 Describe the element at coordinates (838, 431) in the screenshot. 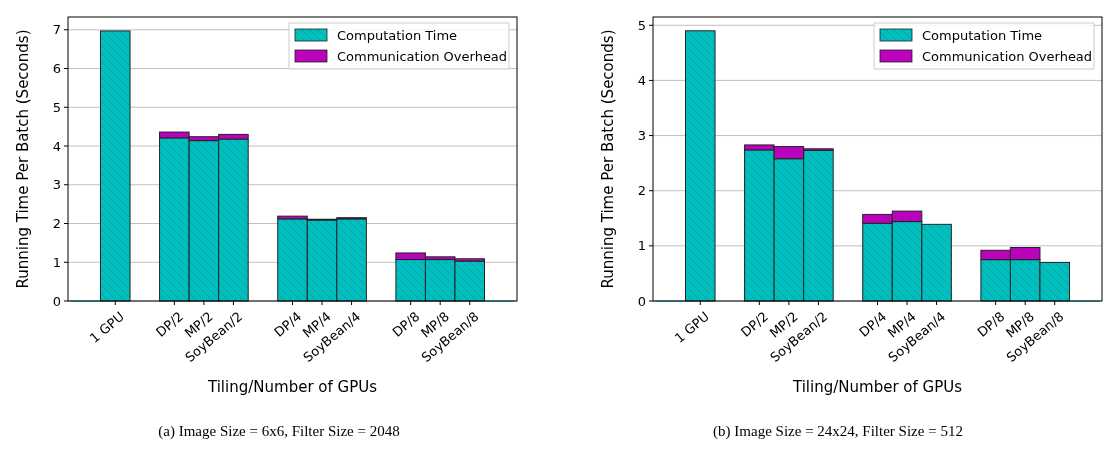

I see `text: (b) Image Size = 24x24, Filter Size = 512` at that location.